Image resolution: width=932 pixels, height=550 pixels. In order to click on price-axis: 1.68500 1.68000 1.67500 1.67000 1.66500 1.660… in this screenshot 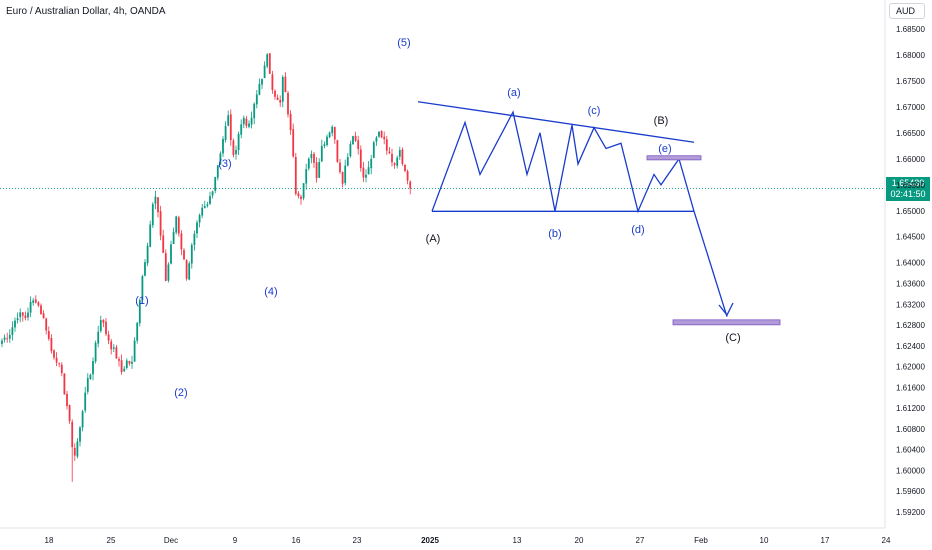, I will do `click(904, 264)`.